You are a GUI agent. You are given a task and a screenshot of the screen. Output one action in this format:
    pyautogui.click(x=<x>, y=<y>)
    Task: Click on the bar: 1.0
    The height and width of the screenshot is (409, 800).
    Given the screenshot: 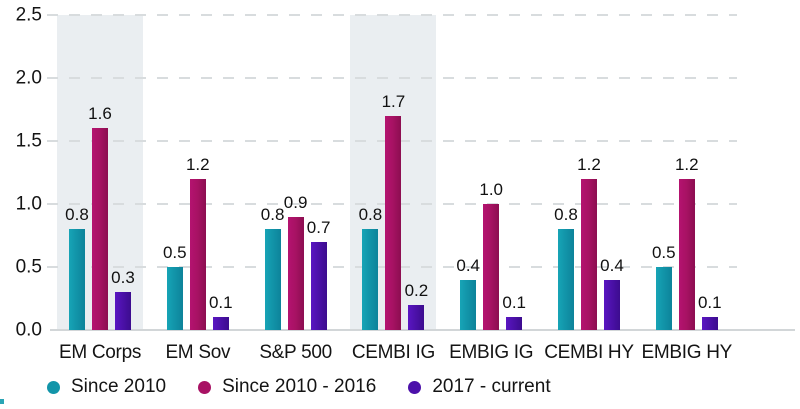 What is the action you would take?
    pyautogui.click(x=491, y=255)
    